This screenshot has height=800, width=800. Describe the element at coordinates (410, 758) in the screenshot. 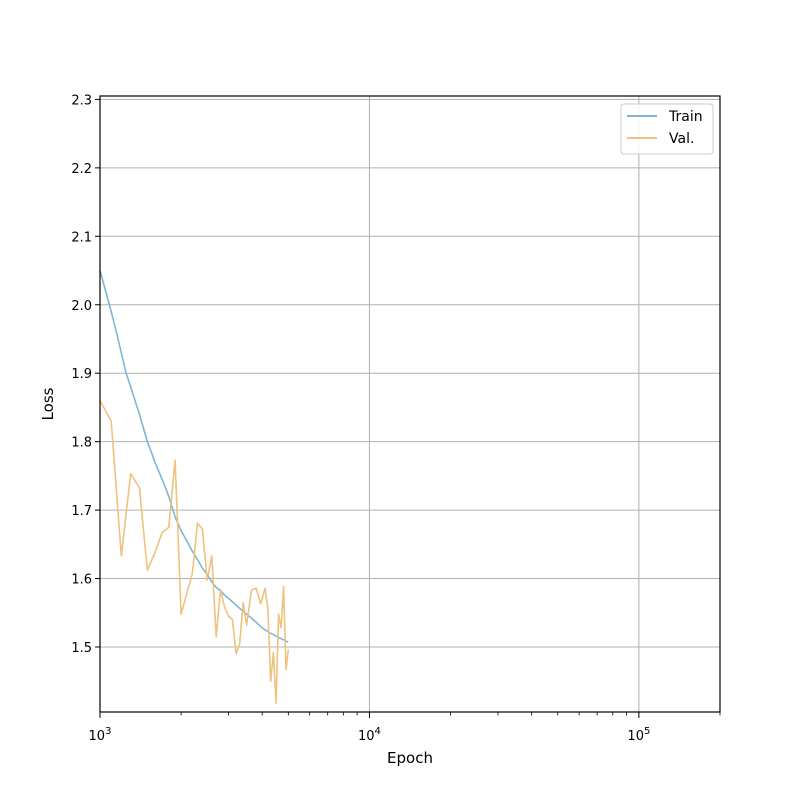

I see `x-axis-label: Epoch` at that location.